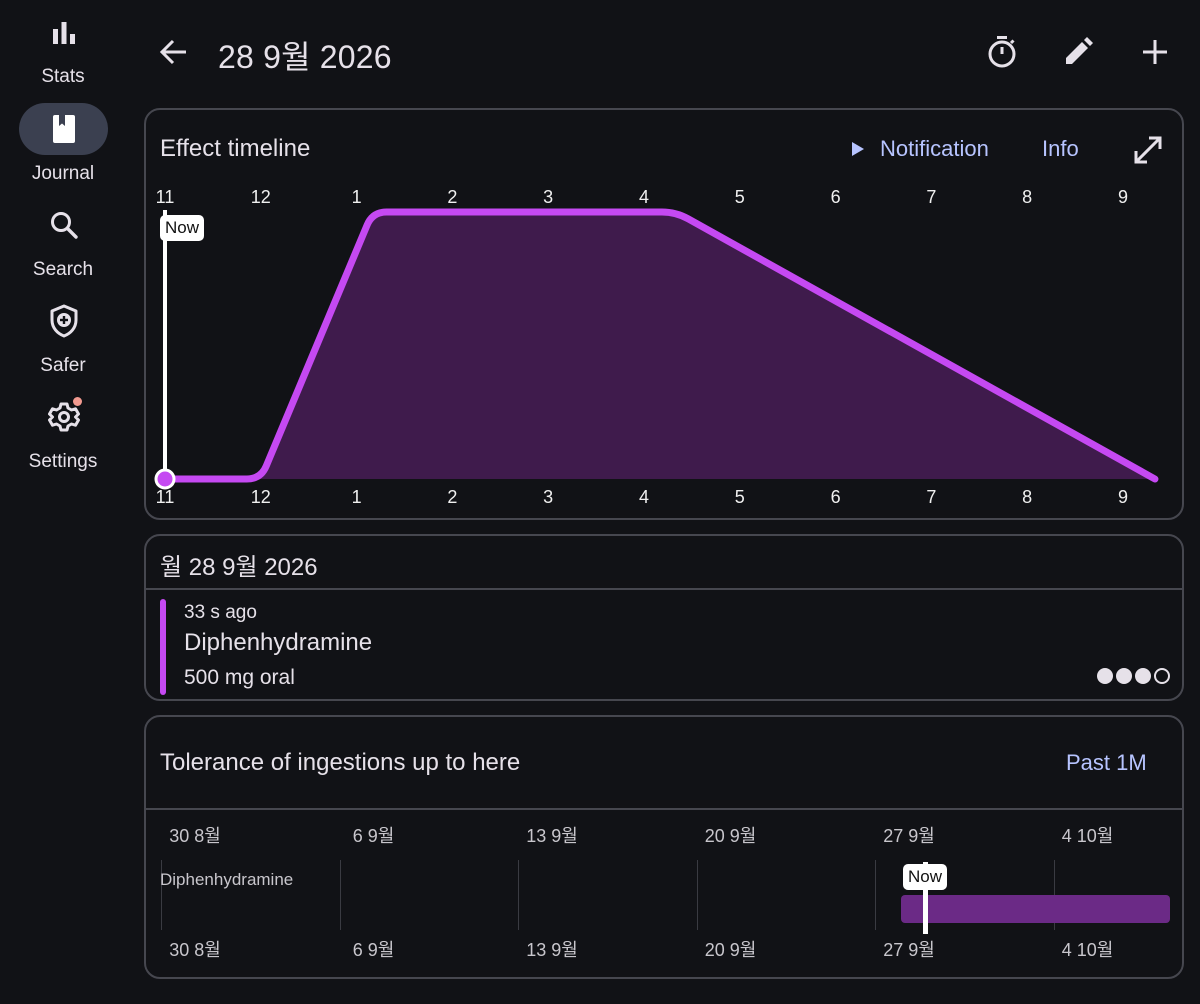 The height and width of the screenshot is (1004, 1200). Describe the element at coordinates (931, 497) in the screenshot. I see `x-tick-bottom-7: 7` at that location.